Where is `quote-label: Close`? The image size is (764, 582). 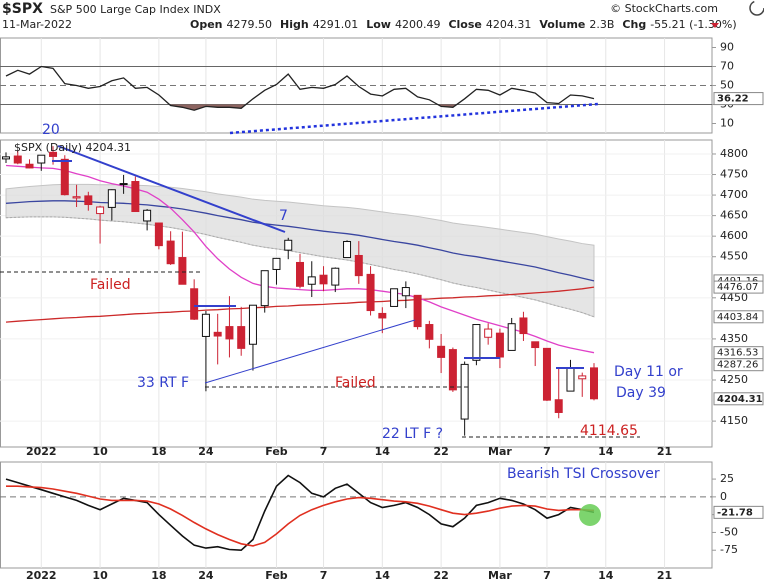 quote-label: Close is located at coordinates (464, 24).